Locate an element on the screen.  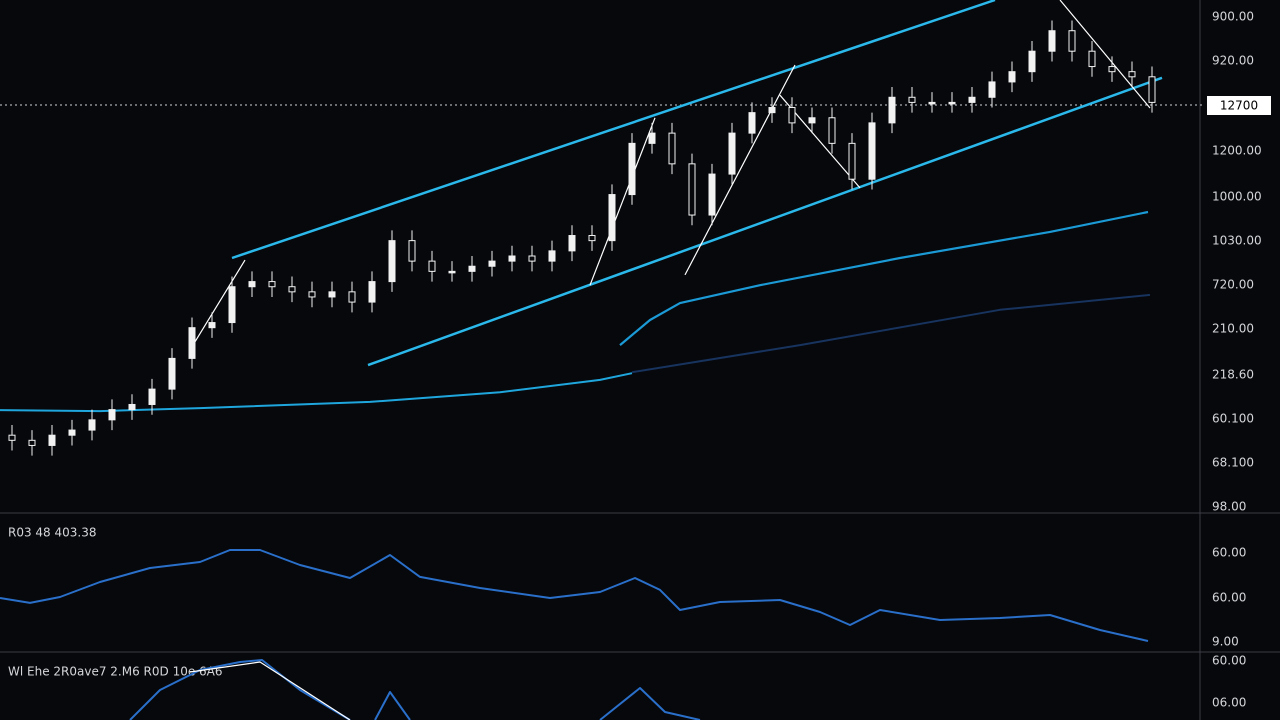
axis-label: 210.00 is located at coordinates (1233, 329).